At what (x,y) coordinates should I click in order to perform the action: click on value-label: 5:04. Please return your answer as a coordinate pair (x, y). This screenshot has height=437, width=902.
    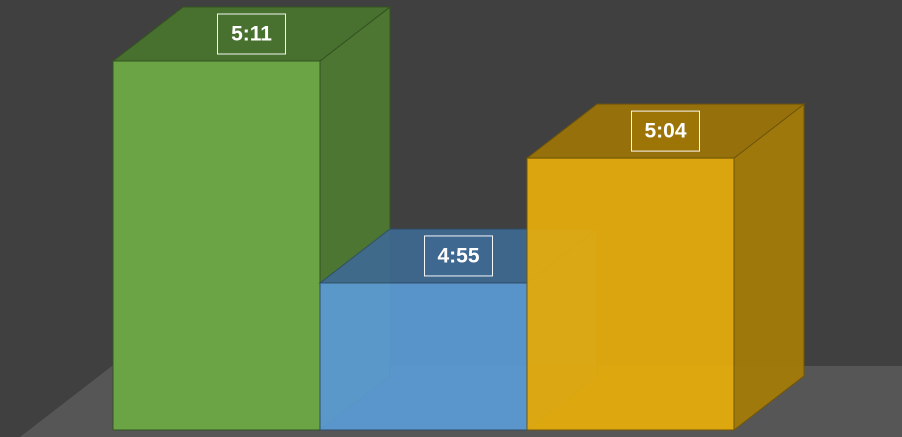
    Looking at the image, I should click on (665, 131).